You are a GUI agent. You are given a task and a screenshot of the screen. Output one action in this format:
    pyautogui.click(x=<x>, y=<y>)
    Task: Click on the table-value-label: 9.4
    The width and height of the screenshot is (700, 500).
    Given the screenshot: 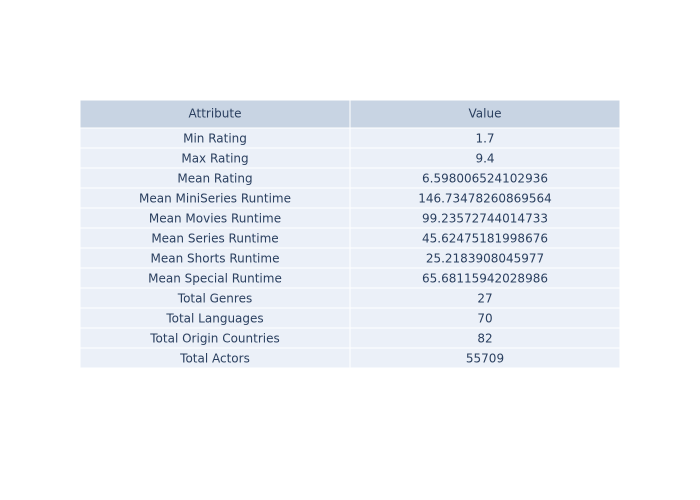 What is the action you would take?
    pyautogui.click(x=484, y=159)
    